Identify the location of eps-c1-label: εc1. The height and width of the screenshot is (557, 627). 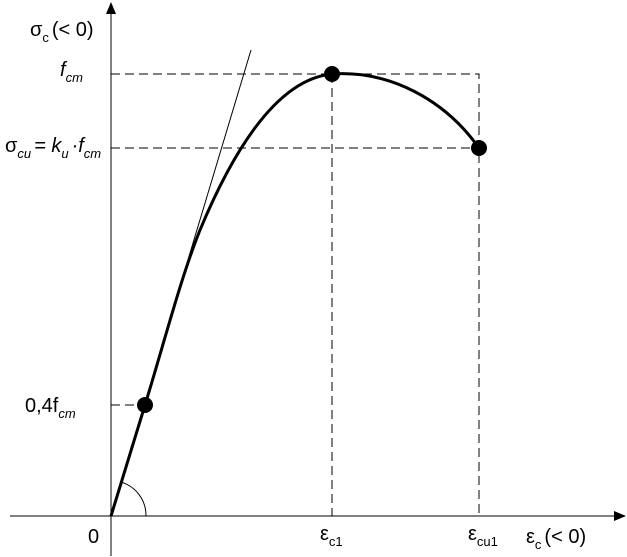
(331, 536).